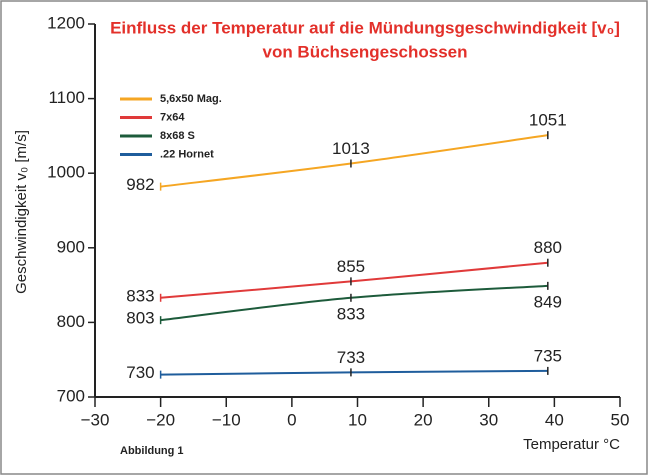 The height and width of the screenshot is (475, 648). What do you see at coordinates (177, 136) in the screenshot?
I see `legend-label: 8x68 S` at bounding box center [177, 136].